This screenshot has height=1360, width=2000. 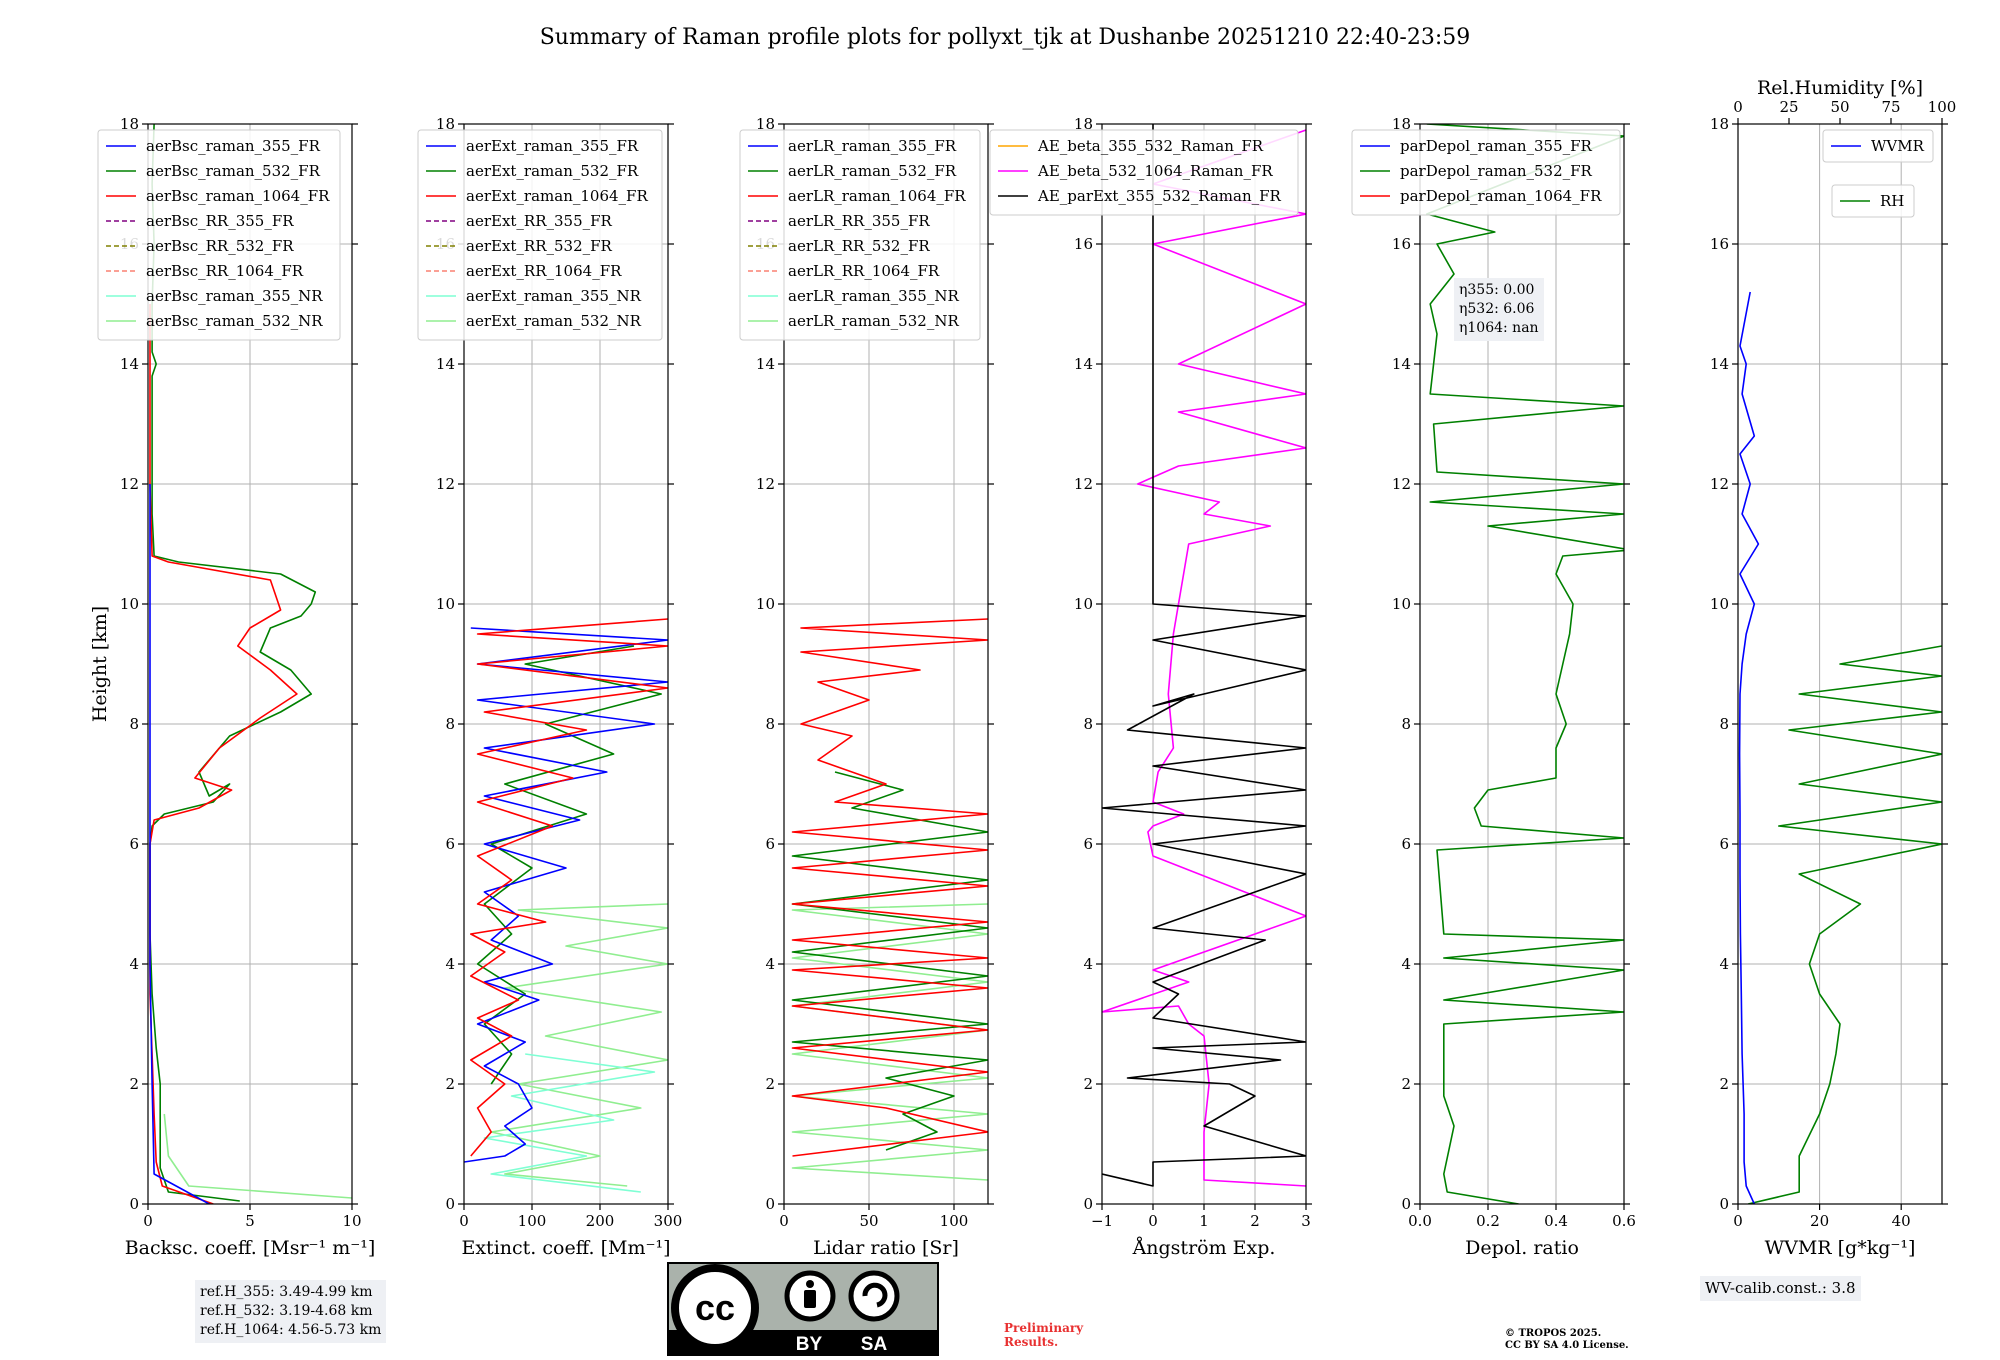 What do you see at coordinates (554, 296) in the screenshot?
I see `legend-label: aerExt_raman_355_NR` at bounding box center [554, 296].